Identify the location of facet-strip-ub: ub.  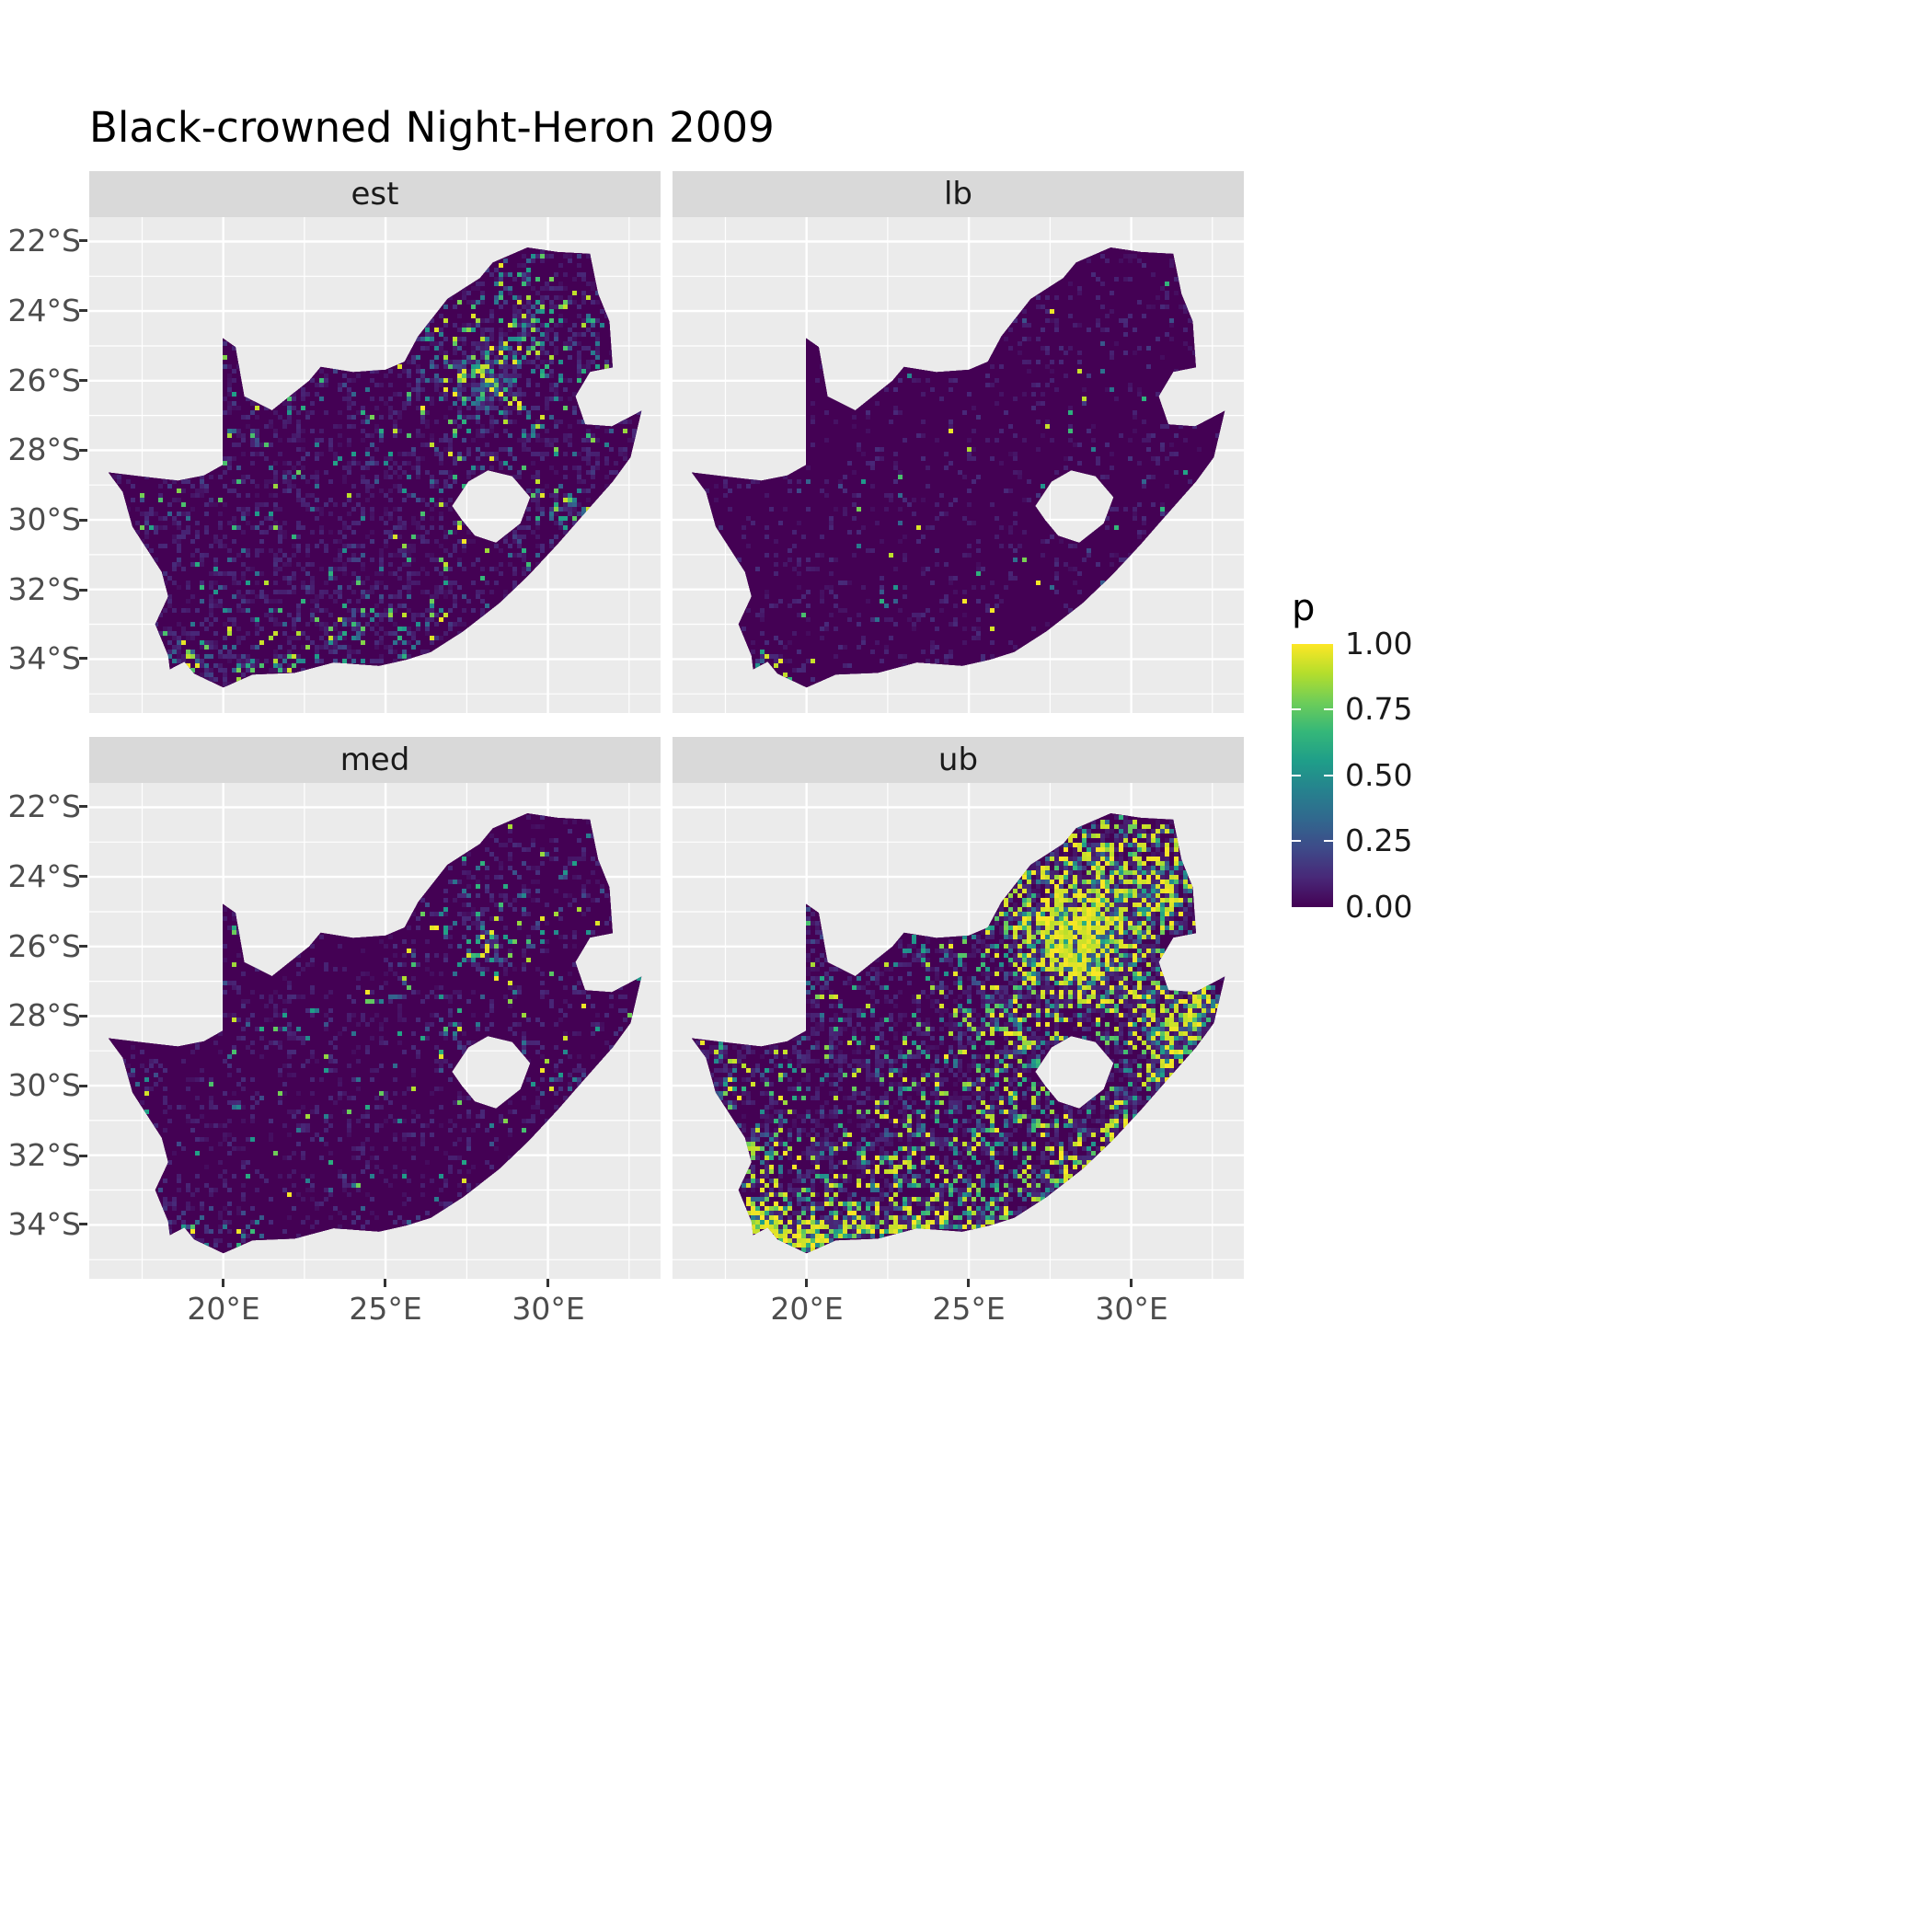
(958, 760).